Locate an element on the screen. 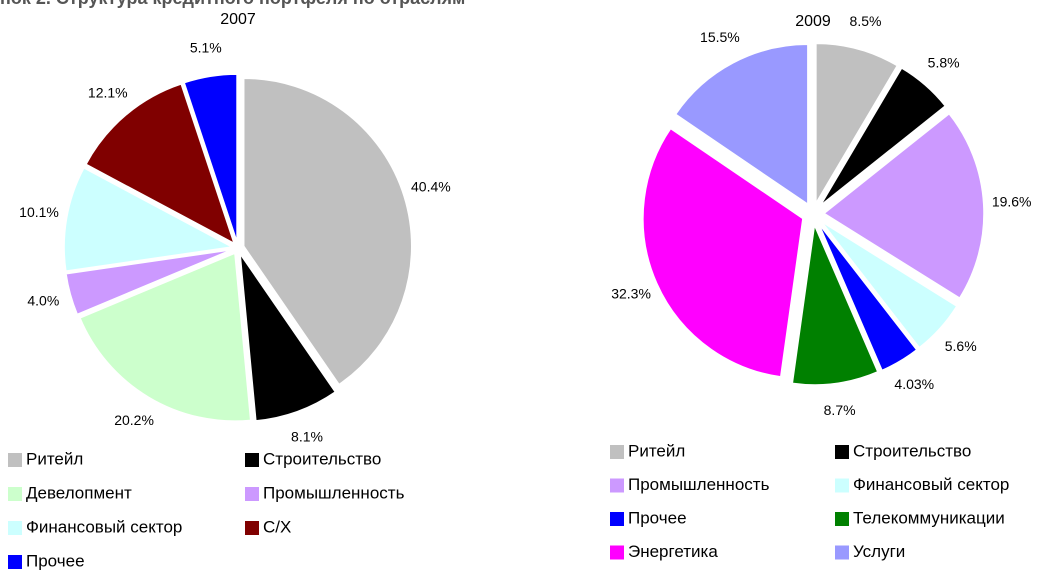  legend-label: С/Х is located at coordinates (277, 526).